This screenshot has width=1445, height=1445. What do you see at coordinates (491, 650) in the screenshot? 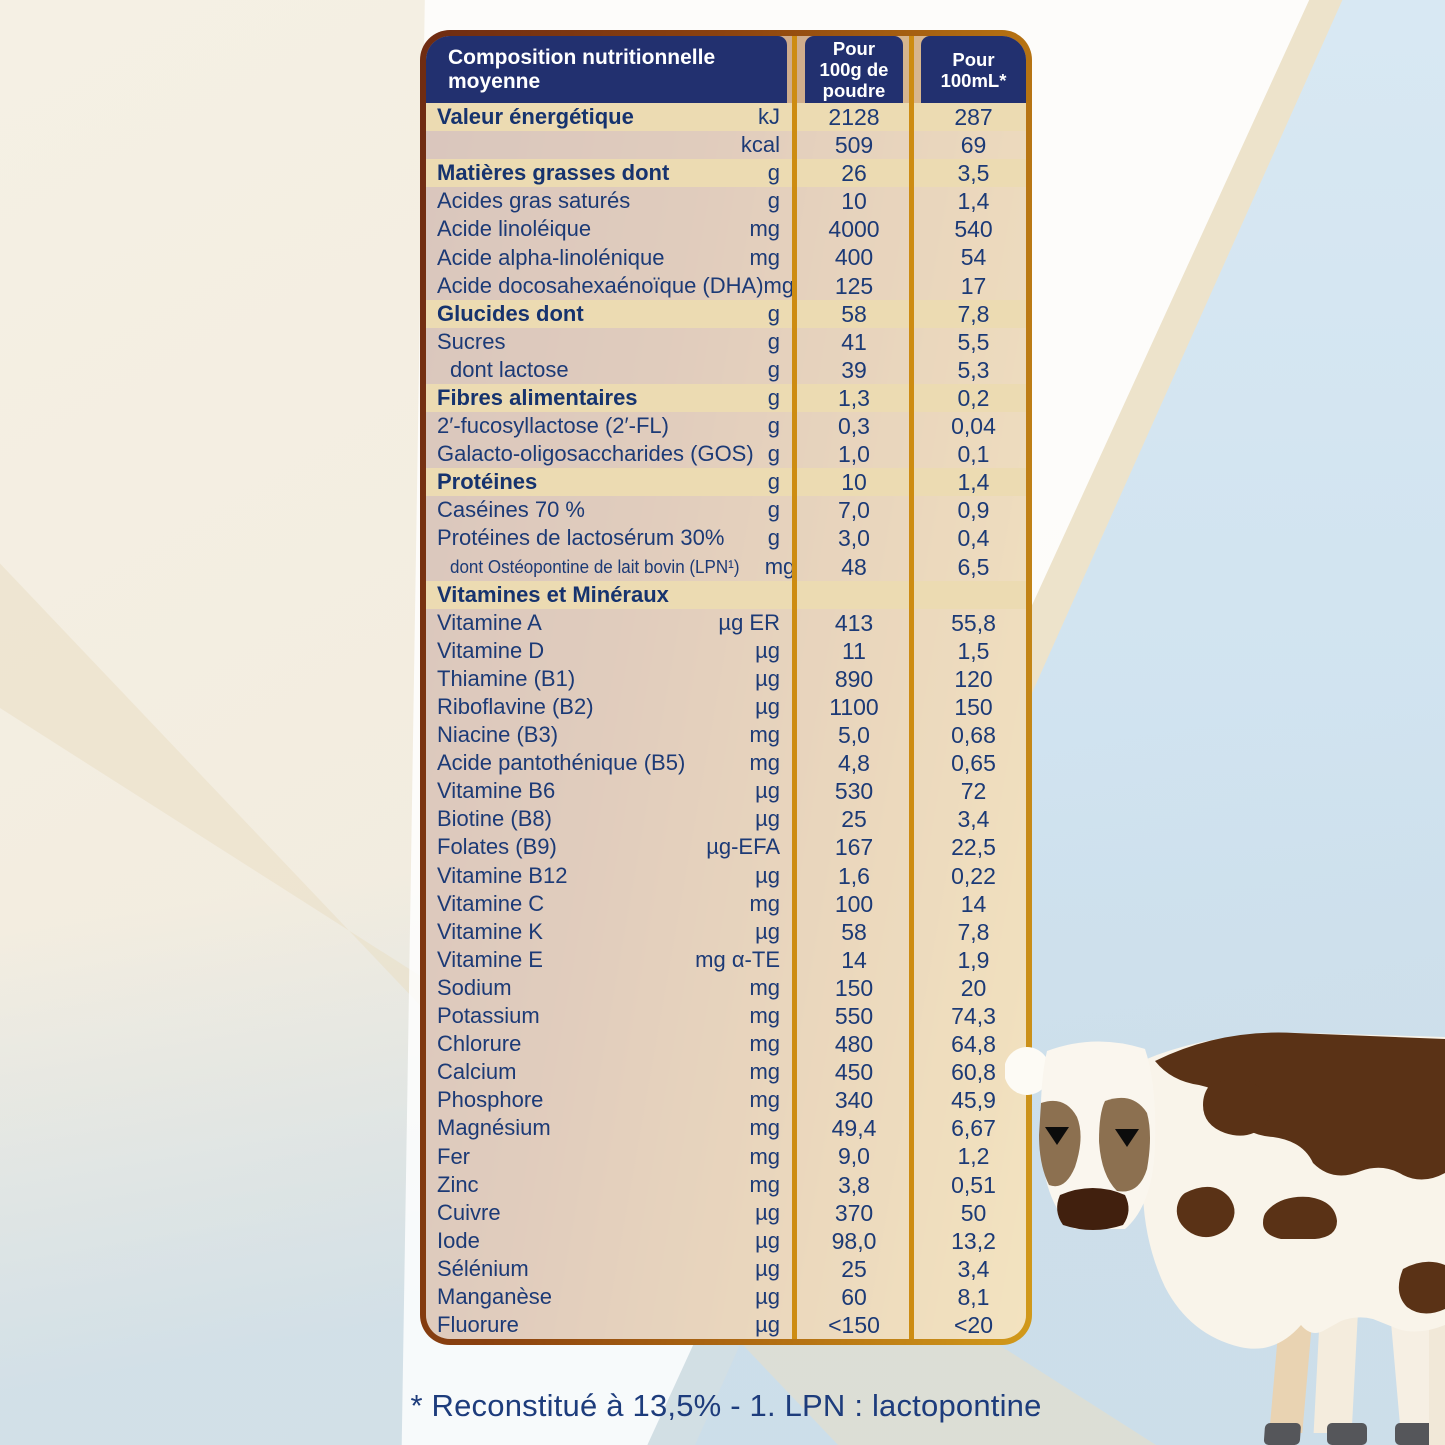
I see `row-label: Vitamine D` at bounding box center [491, 650].